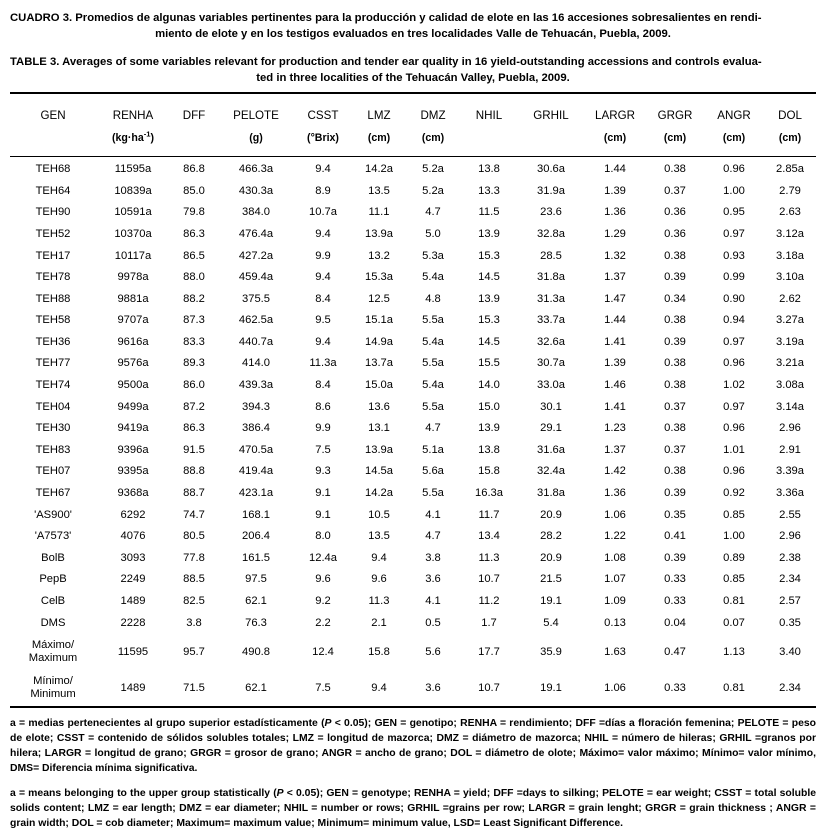  Describe the element at coordinates (615, 471) in the screenshot. I see `cell-largr: 1.42` at that location.